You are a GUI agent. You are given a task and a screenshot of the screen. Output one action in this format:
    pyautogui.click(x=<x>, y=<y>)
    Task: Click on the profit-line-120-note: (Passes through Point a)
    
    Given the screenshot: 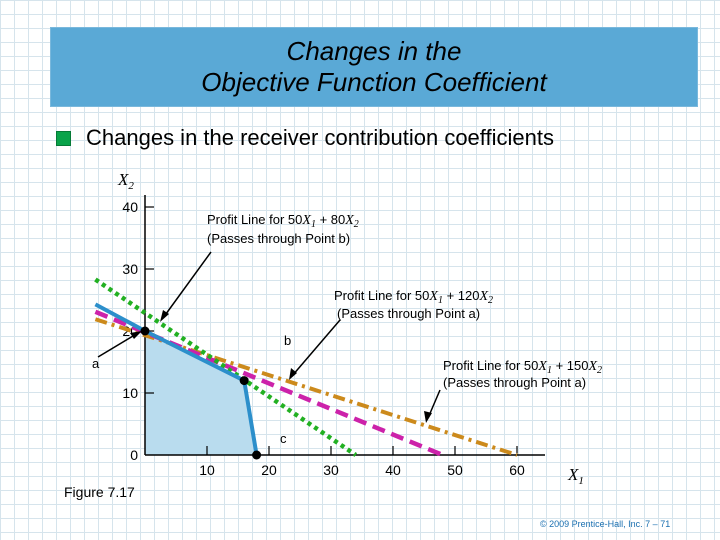 What is the action you would take?
    pyautogui.click(x=408, y=313)
    